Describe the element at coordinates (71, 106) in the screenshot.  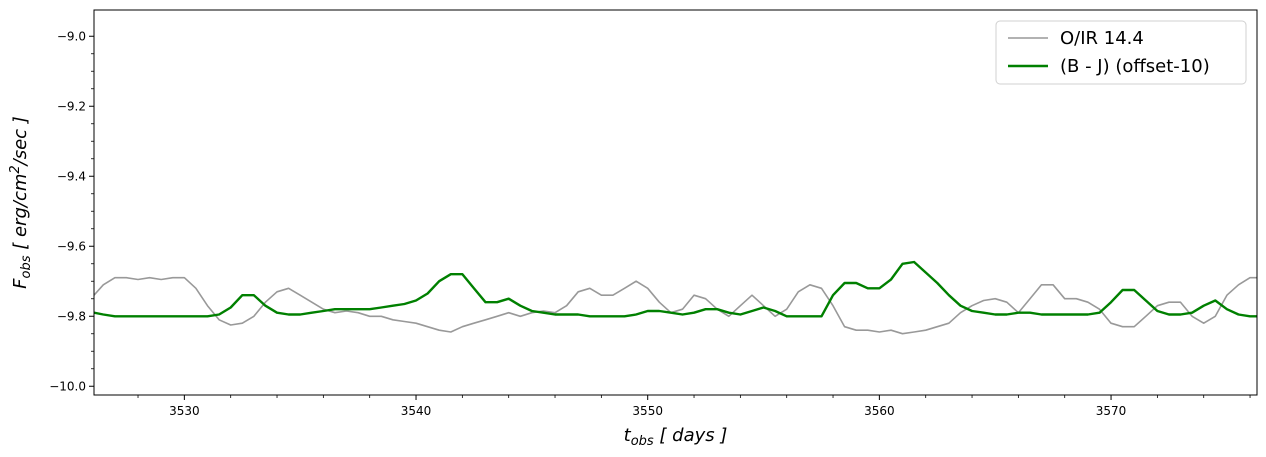
I see `y-tick-label: −9.2` at that location.